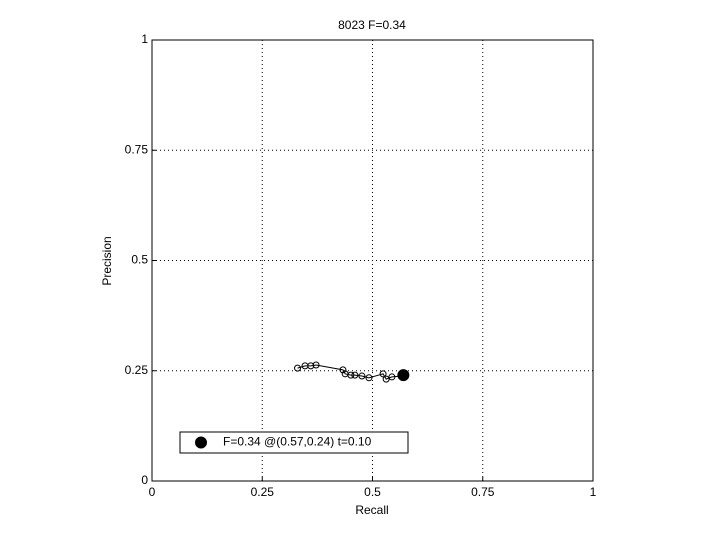 The height and width of the screenshot is (540, 720). What do you see at coordinates (372, 25) in the screenshot?
I see `chart-title: 8023 F=0.34` at bounding box center [372, 25].